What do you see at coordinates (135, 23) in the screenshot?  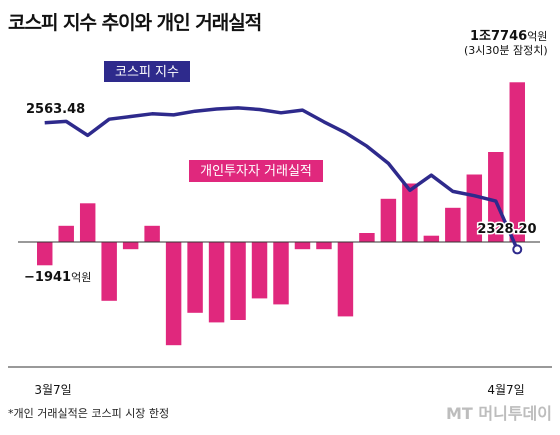 I see `chart-title: 코스피 지수 추이와 개인 거래실적` at bounding box center [135, 23].